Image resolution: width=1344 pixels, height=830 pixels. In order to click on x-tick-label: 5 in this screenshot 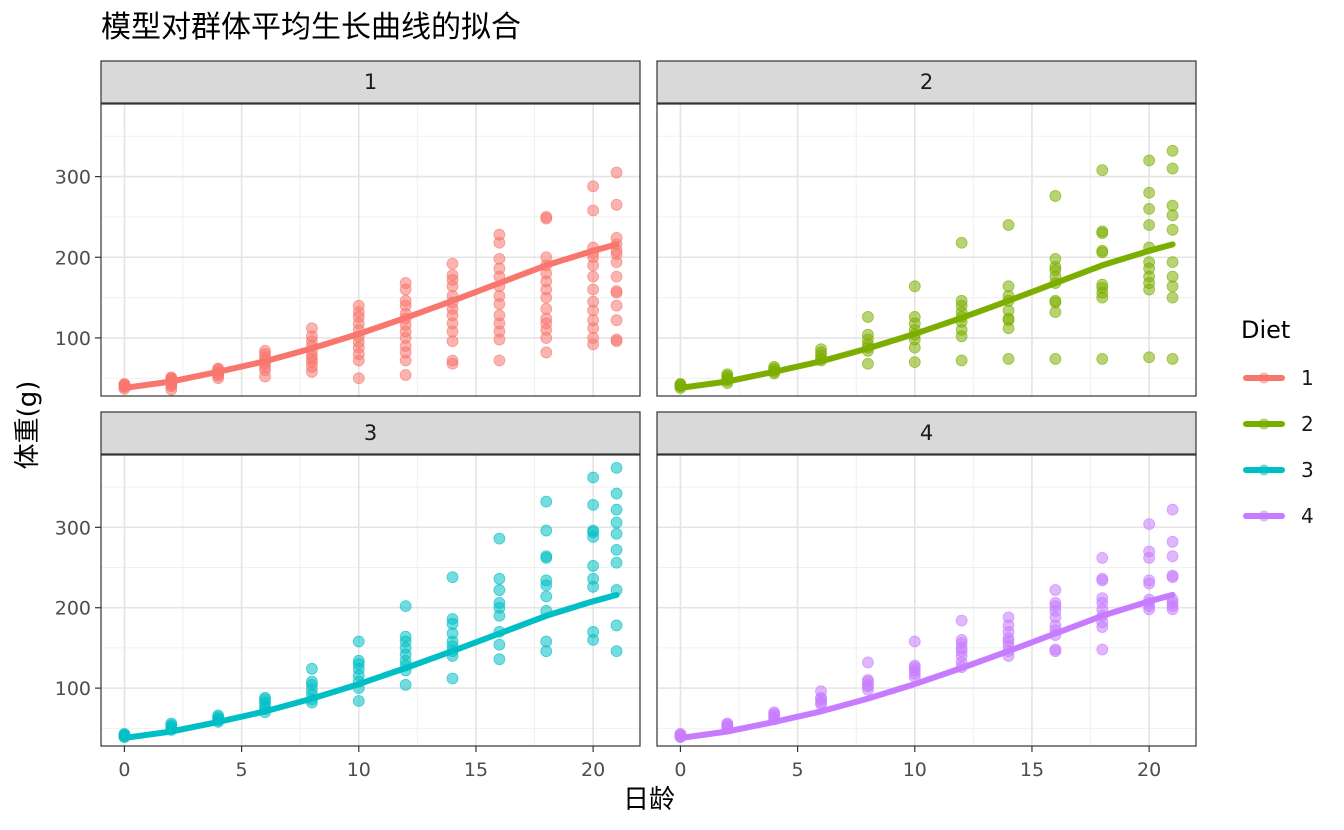, I will do `click(242, 770)`.